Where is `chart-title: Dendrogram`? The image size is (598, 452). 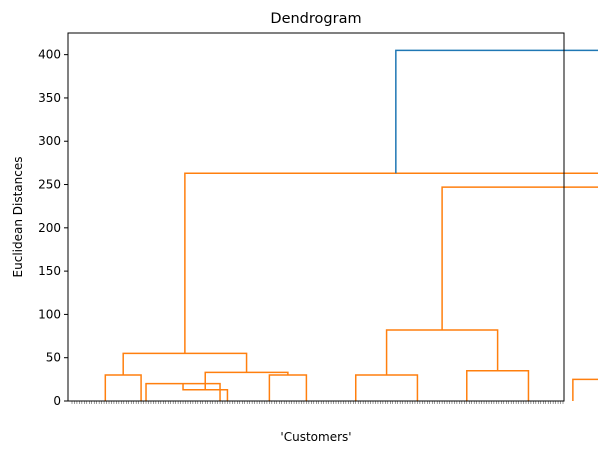
chart-title: Dendrogram is located at coordinates (315, 19).